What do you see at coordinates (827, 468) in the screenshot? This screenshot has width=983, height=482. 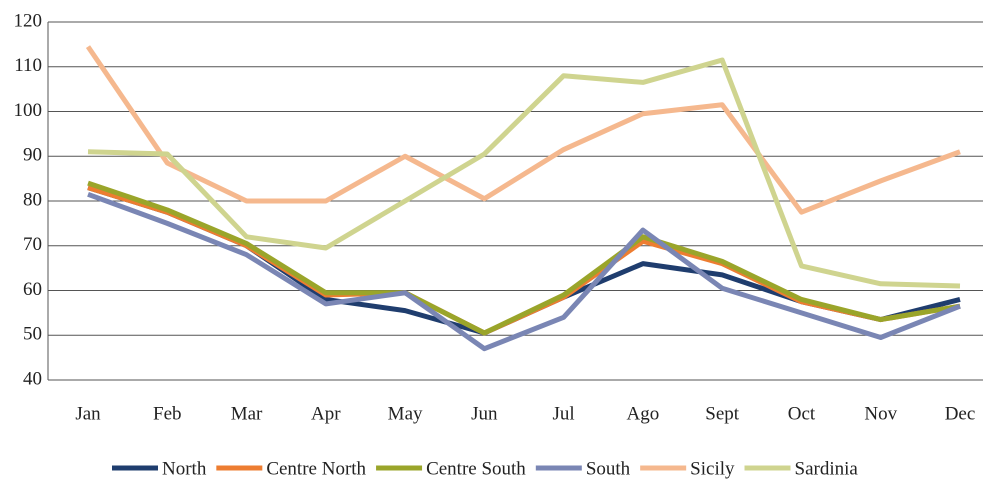 I see `legend-label: Sardinia` at bounding box center [827, 468].